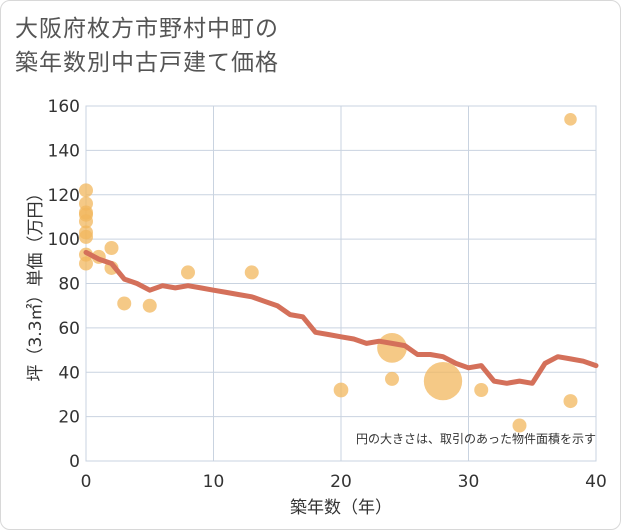 This screenshot has width=621, height=530. I want to click on y-tick-label: 40, so click(69, 373).